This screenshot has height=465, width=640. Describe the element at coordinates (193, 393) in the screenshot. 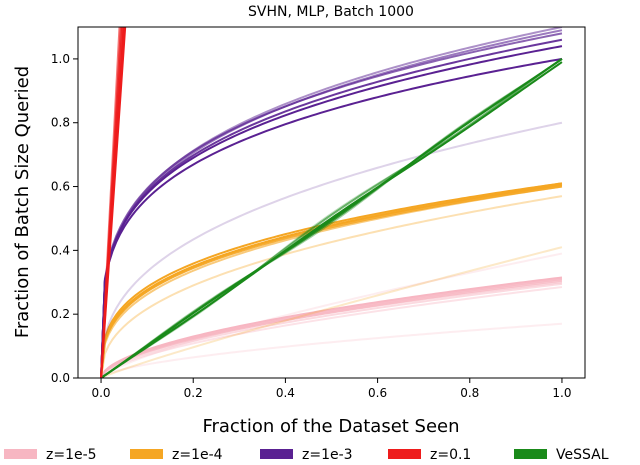

I see `x-tick-label: 0.2` at that location.